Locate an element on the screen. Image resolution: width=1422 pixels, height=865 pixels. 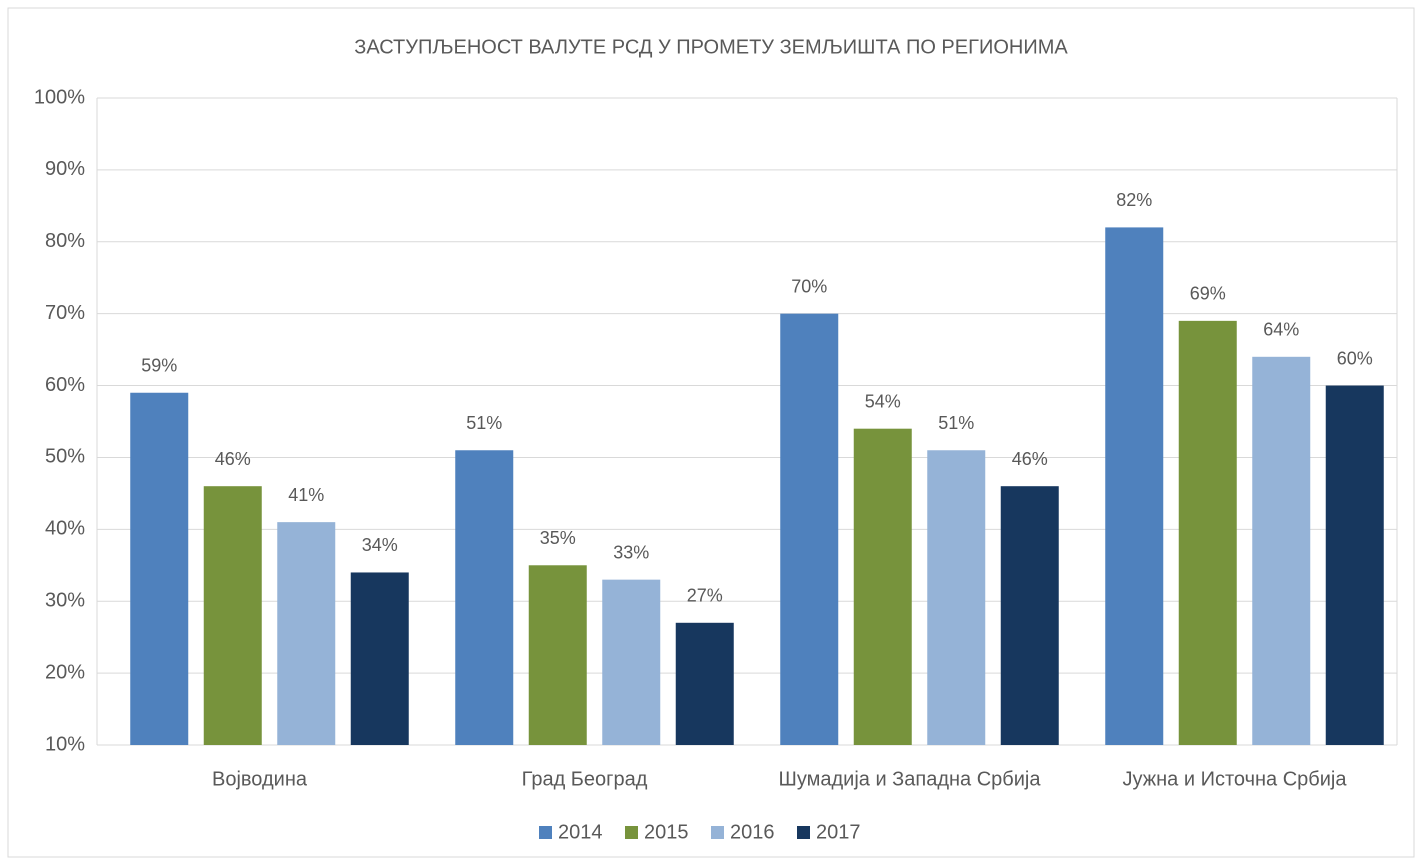
x-tick-label: Град Београд is located at coordinates (585, 779).